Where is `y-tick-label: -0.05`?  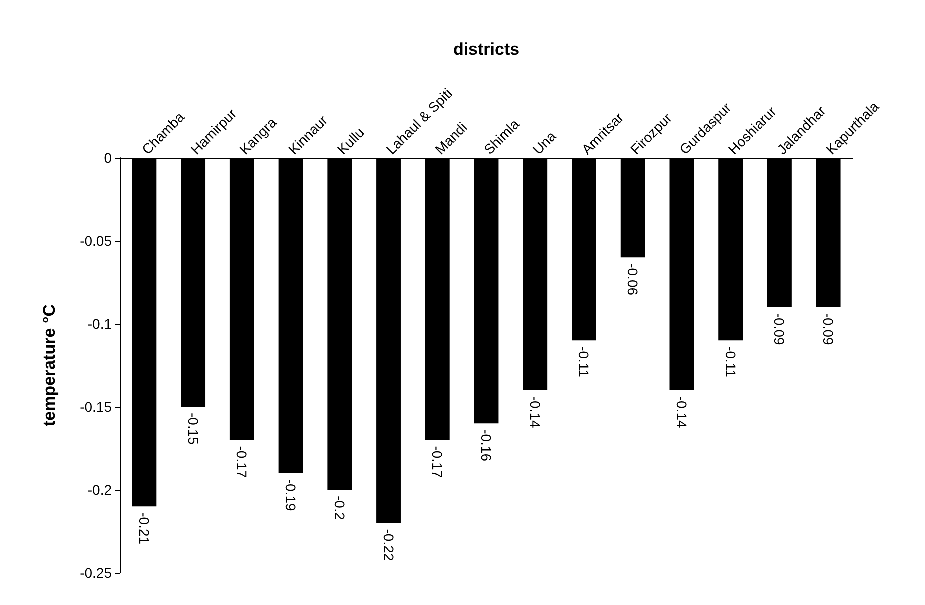 y-tick-label: -0.05 is located at coordinates (96, 241).